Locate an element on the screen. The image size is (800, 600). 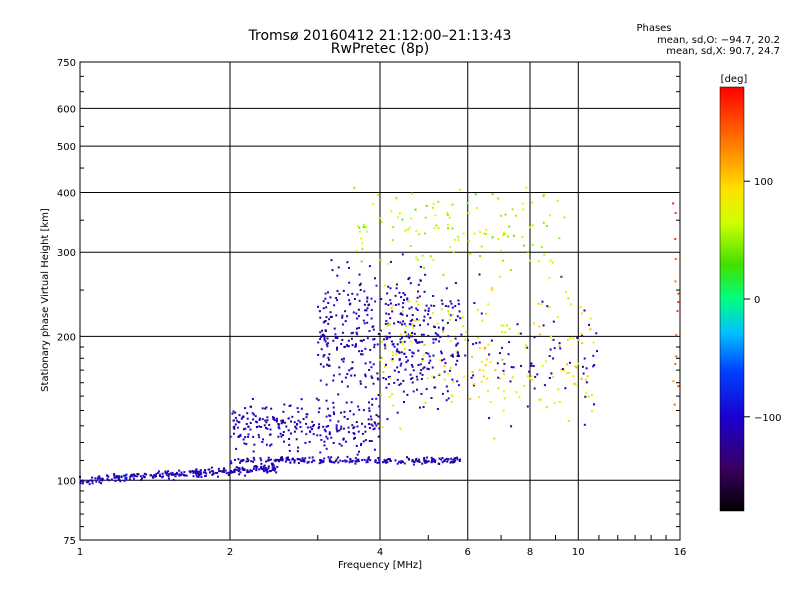
x-tick-label: 10 is located at coordinates (578, 552).